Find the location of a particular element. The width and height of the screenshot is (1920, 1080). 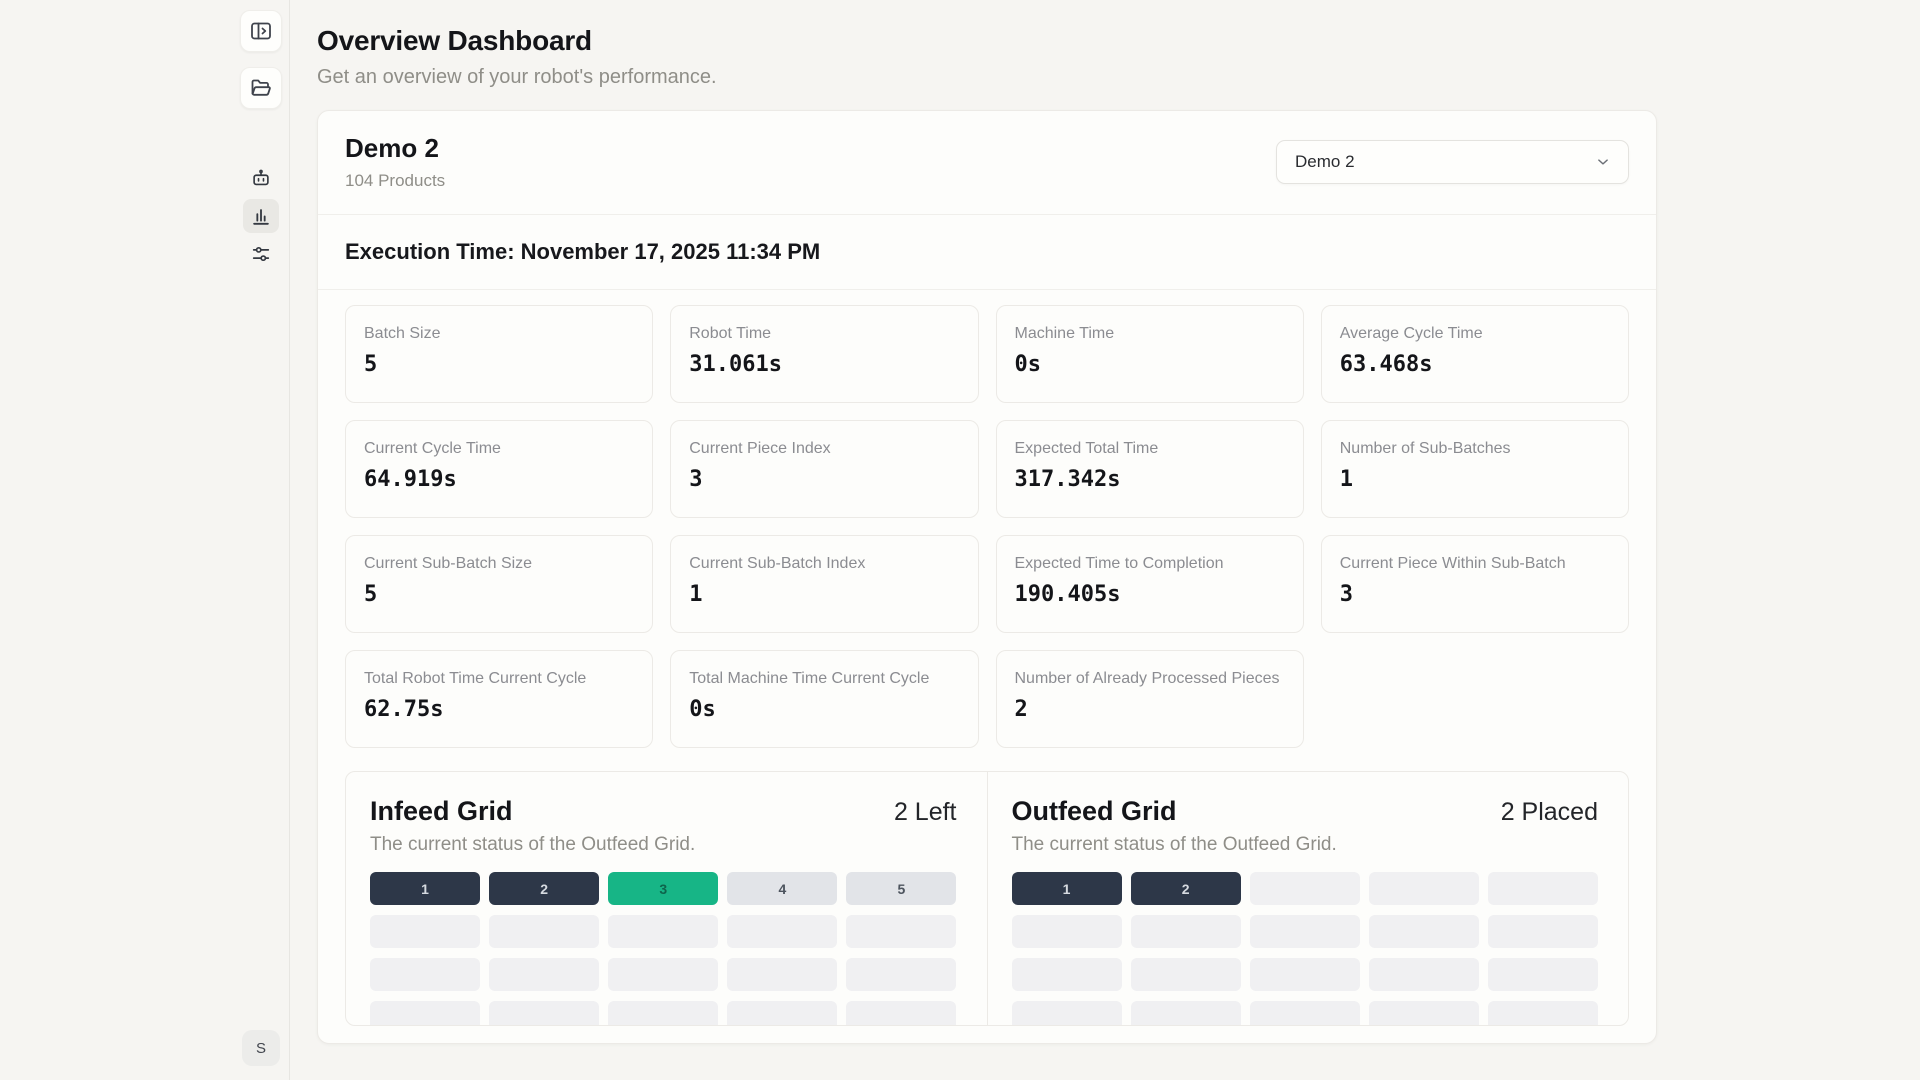

grid-cell: 5 is located at coordinates (901, 888).